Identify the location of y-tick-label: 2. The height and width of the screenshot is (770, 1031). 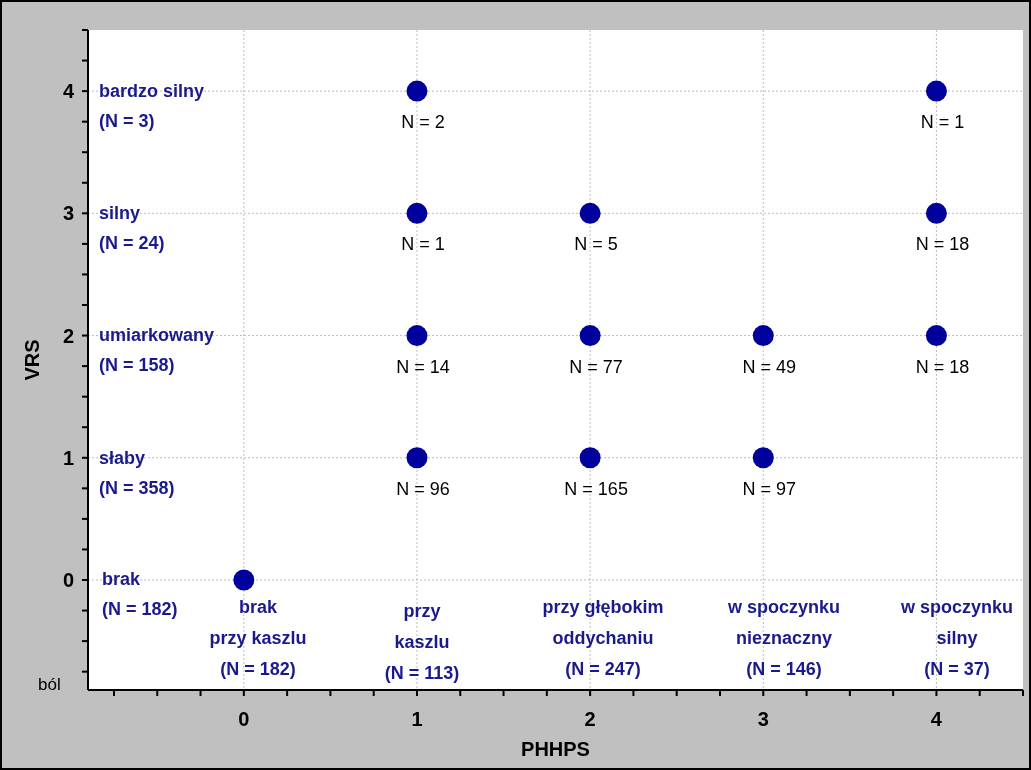
(68, 335).